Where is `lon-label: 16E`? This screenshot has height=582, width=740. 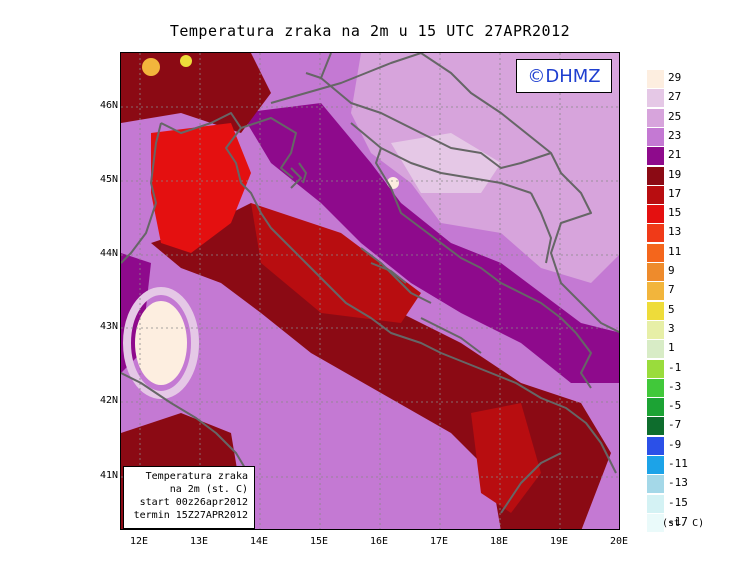
lon-label: 16E is located at coordinates (379, 541).